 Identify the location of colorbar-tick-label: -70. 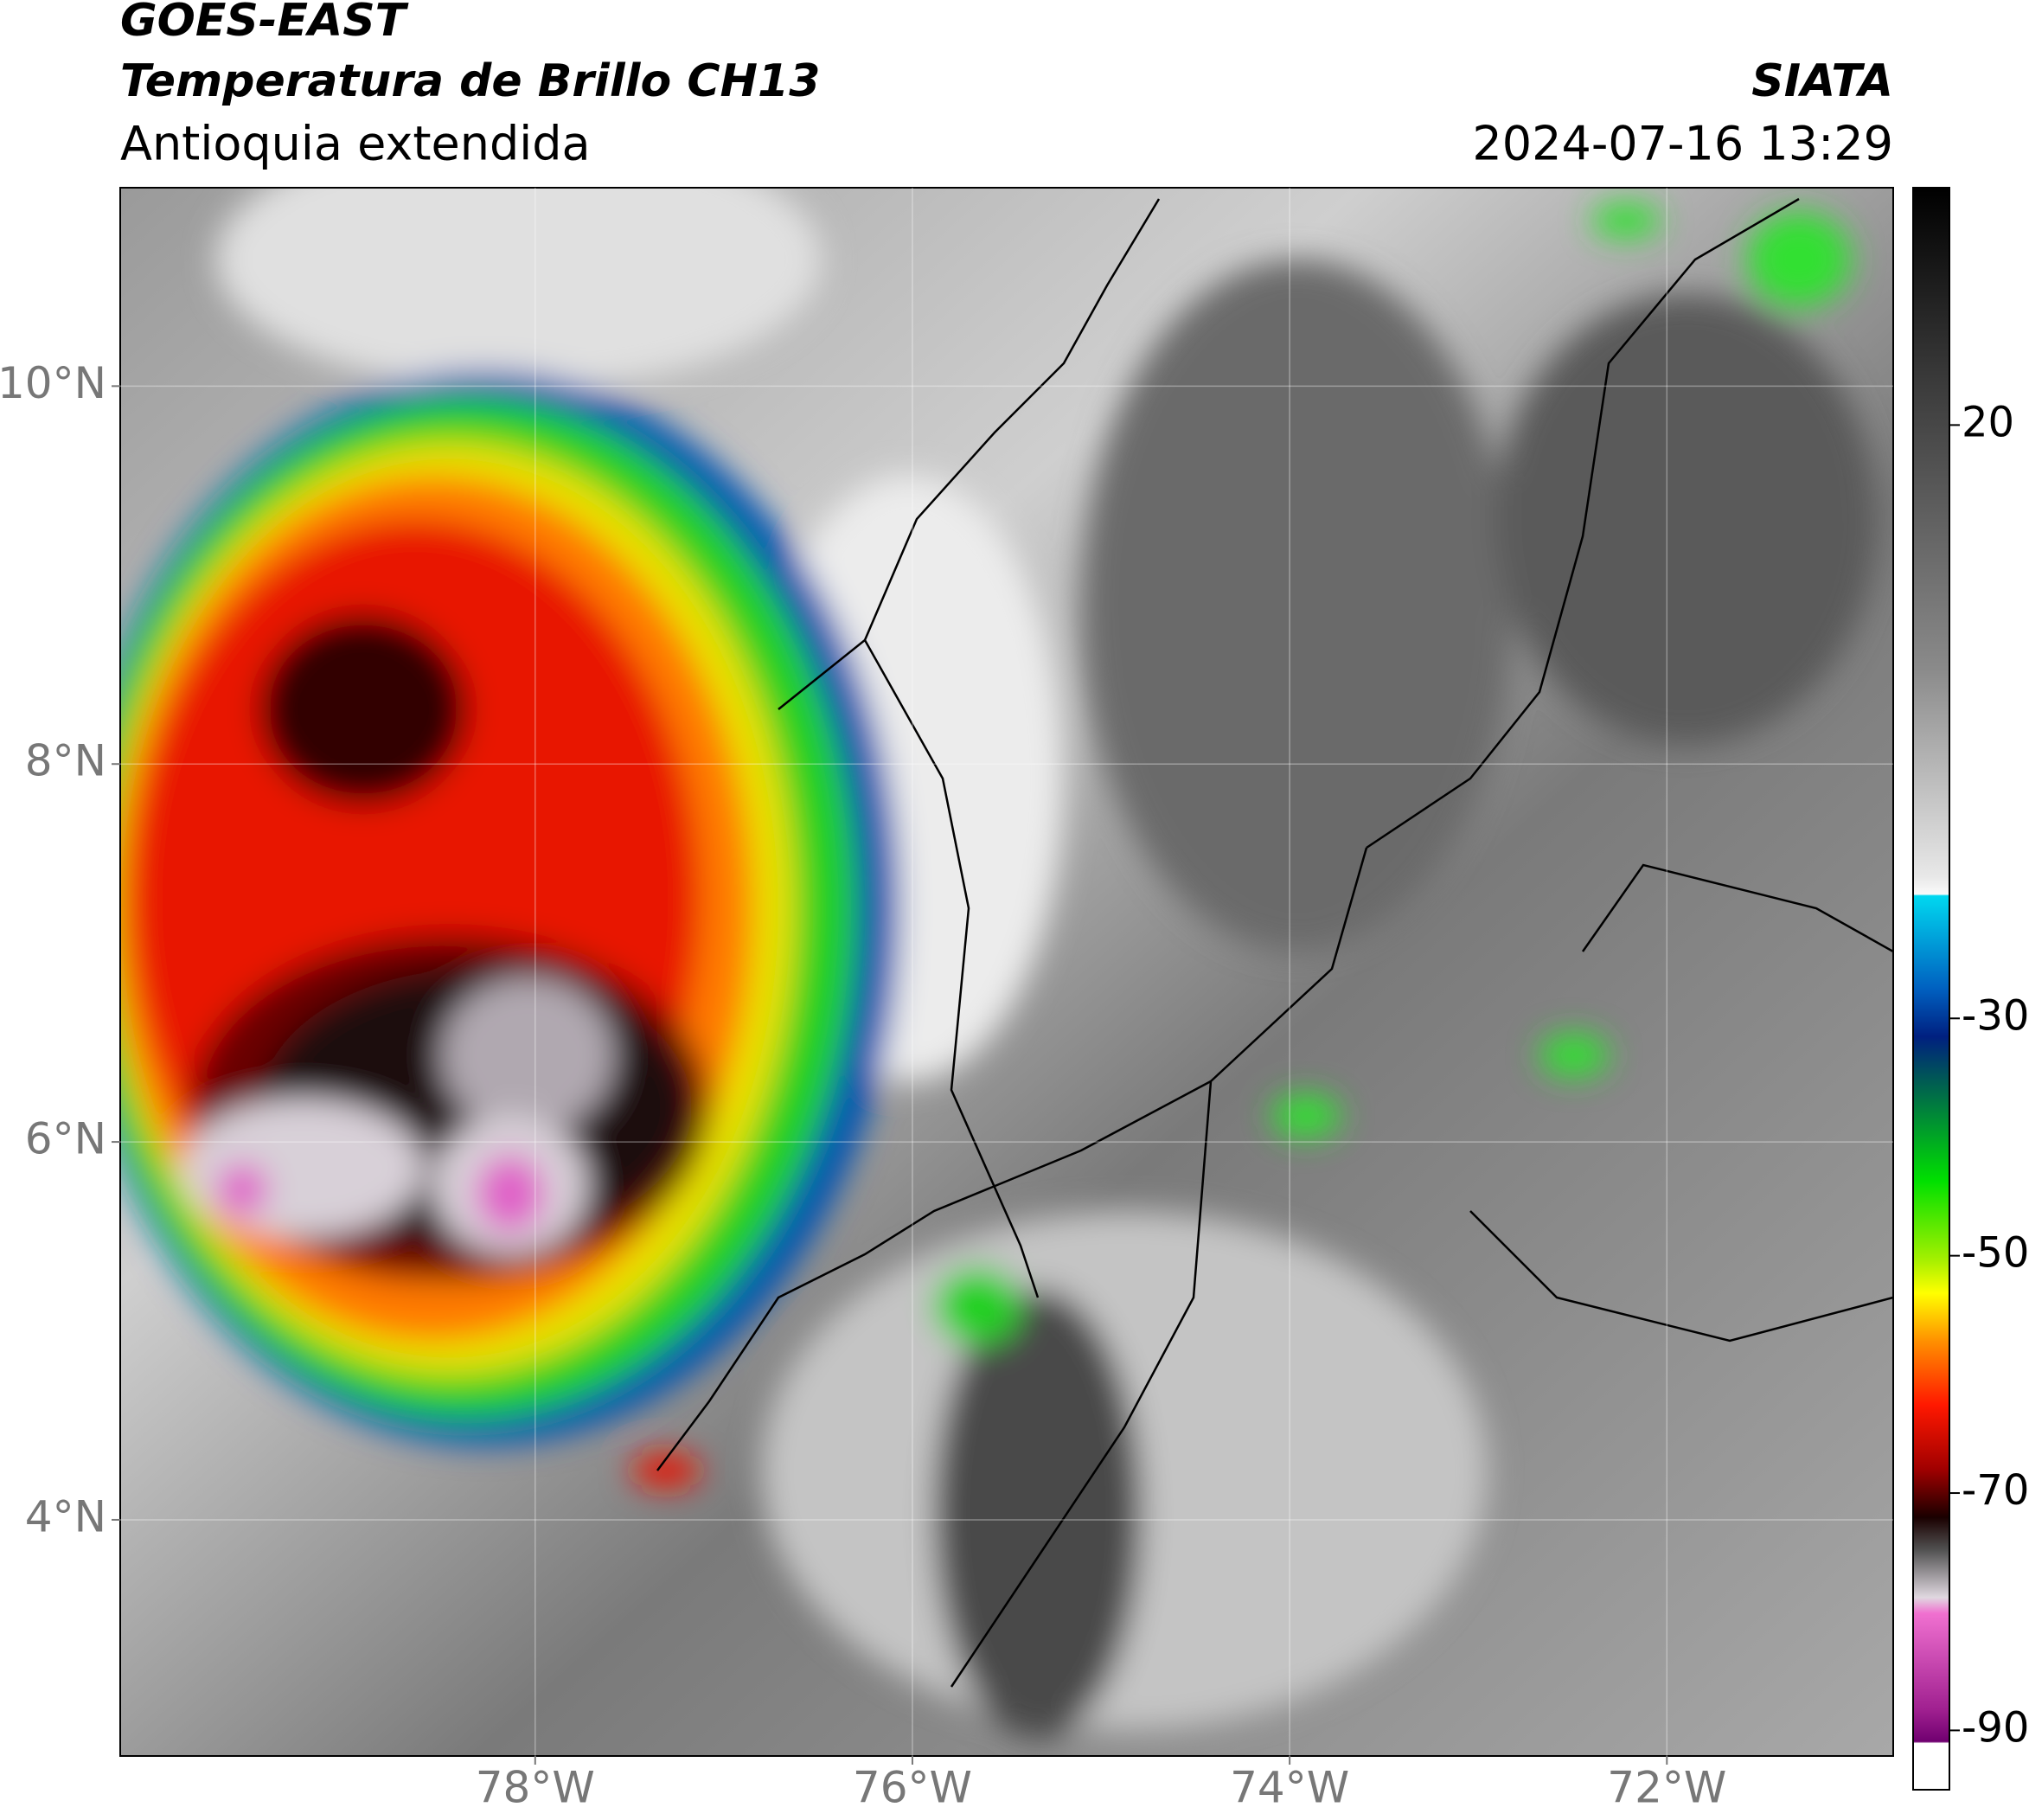
(1995, 1490).